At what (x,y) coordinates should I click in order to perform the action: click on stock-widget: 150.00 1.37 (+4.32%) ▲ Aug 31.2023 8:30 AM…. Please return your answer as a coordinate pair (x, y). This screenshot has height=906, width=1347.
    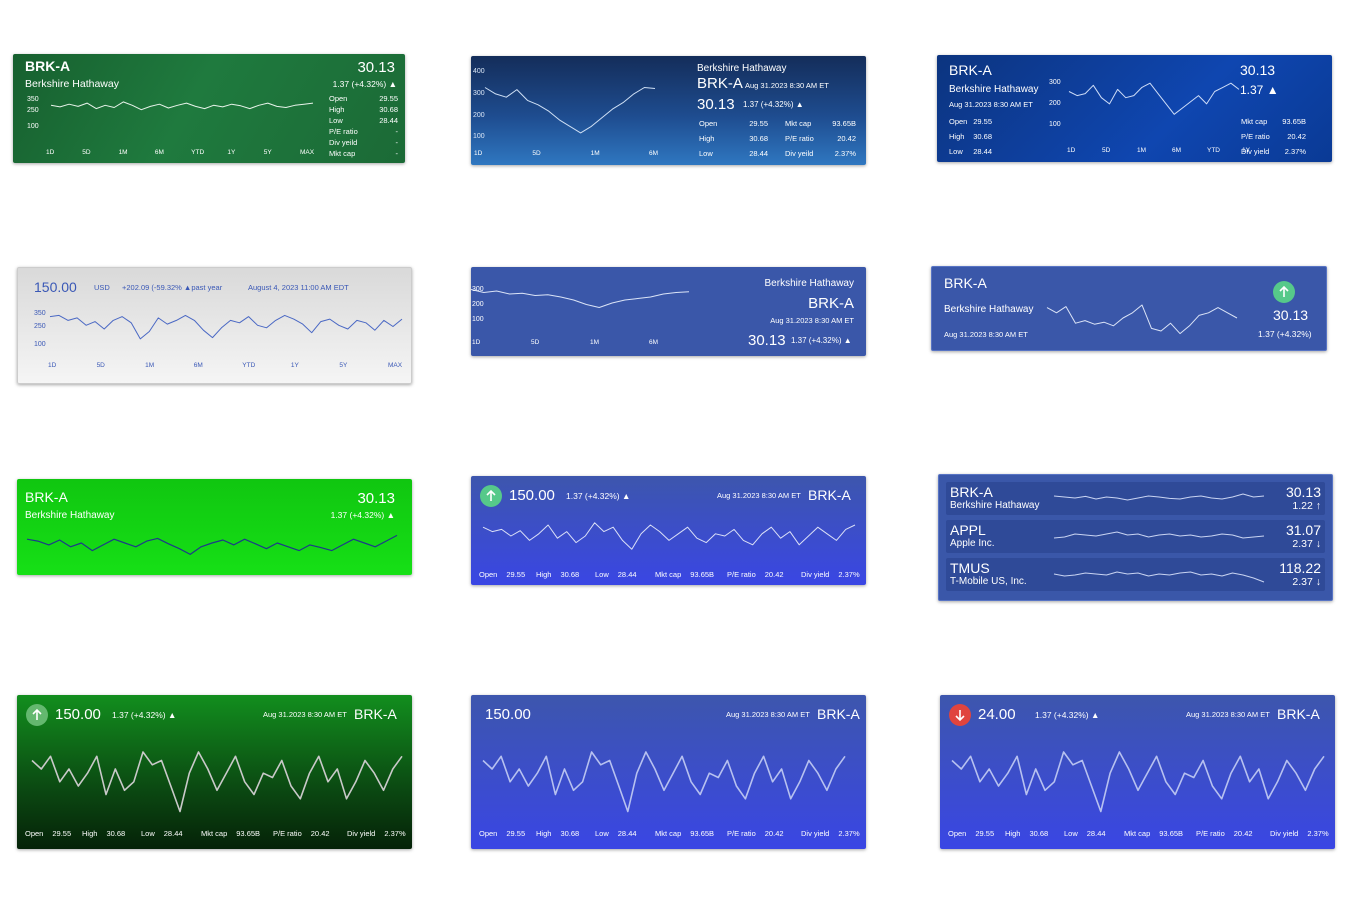
    Looking at the image, I should click on (214, 772).